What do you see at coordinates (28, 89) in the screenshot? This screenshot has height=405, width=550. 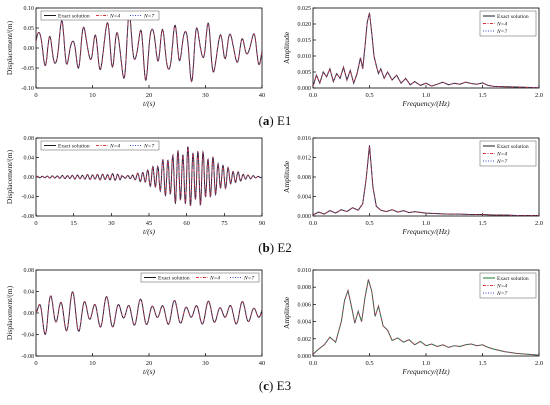 I see `y-tick-label: -0.10` at bounding box center [28, 89].